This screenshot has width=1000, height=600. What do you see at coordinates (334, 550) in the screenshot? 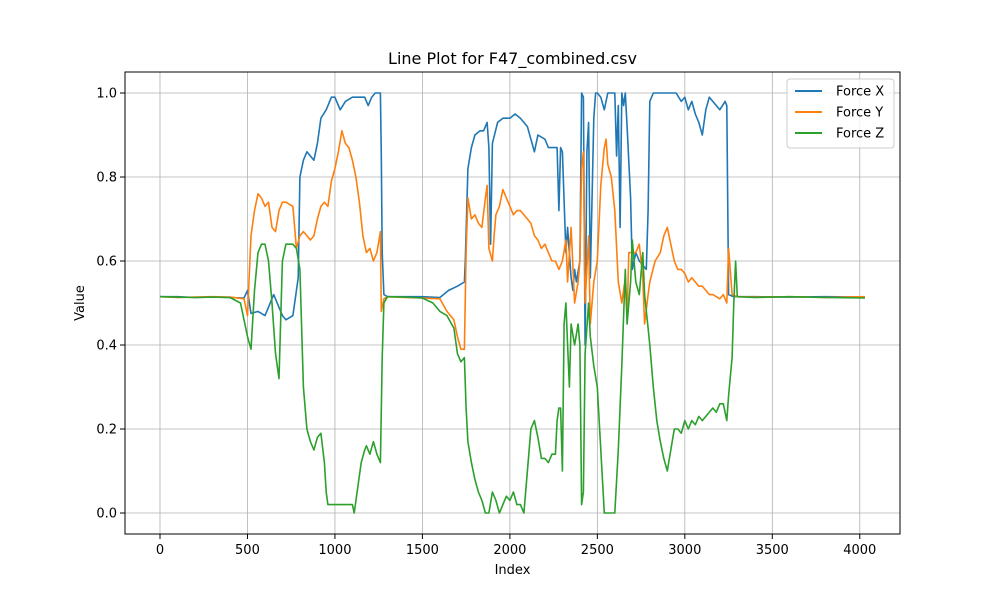
I see `x-tick-label: 1000` at bounding box center [334, 550].